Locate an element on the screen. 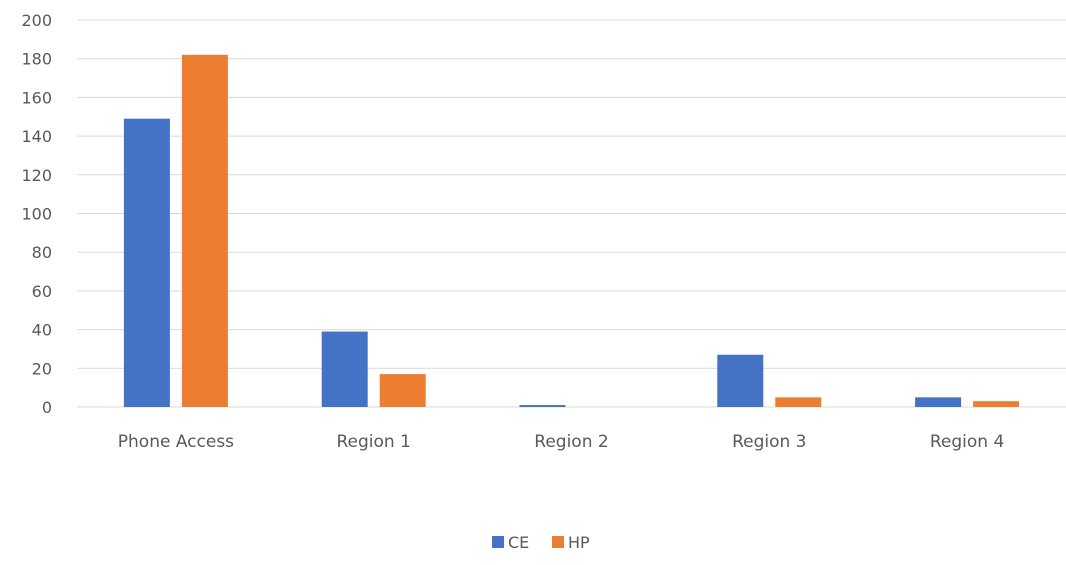 Image resolution: width=1066 pixels, height=565 pixels. y-tick-label: 100 is located at coordinates (36, 214).